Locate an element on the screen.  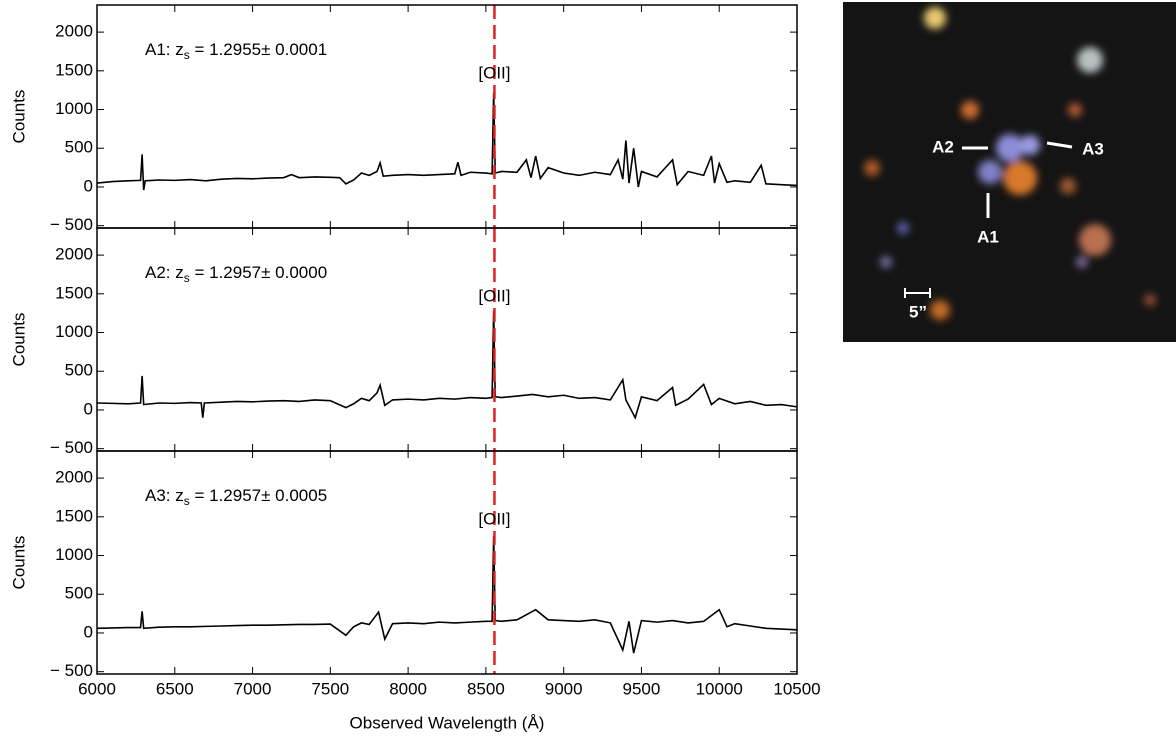
image-label: A2 is located at coordinates (943, 146).